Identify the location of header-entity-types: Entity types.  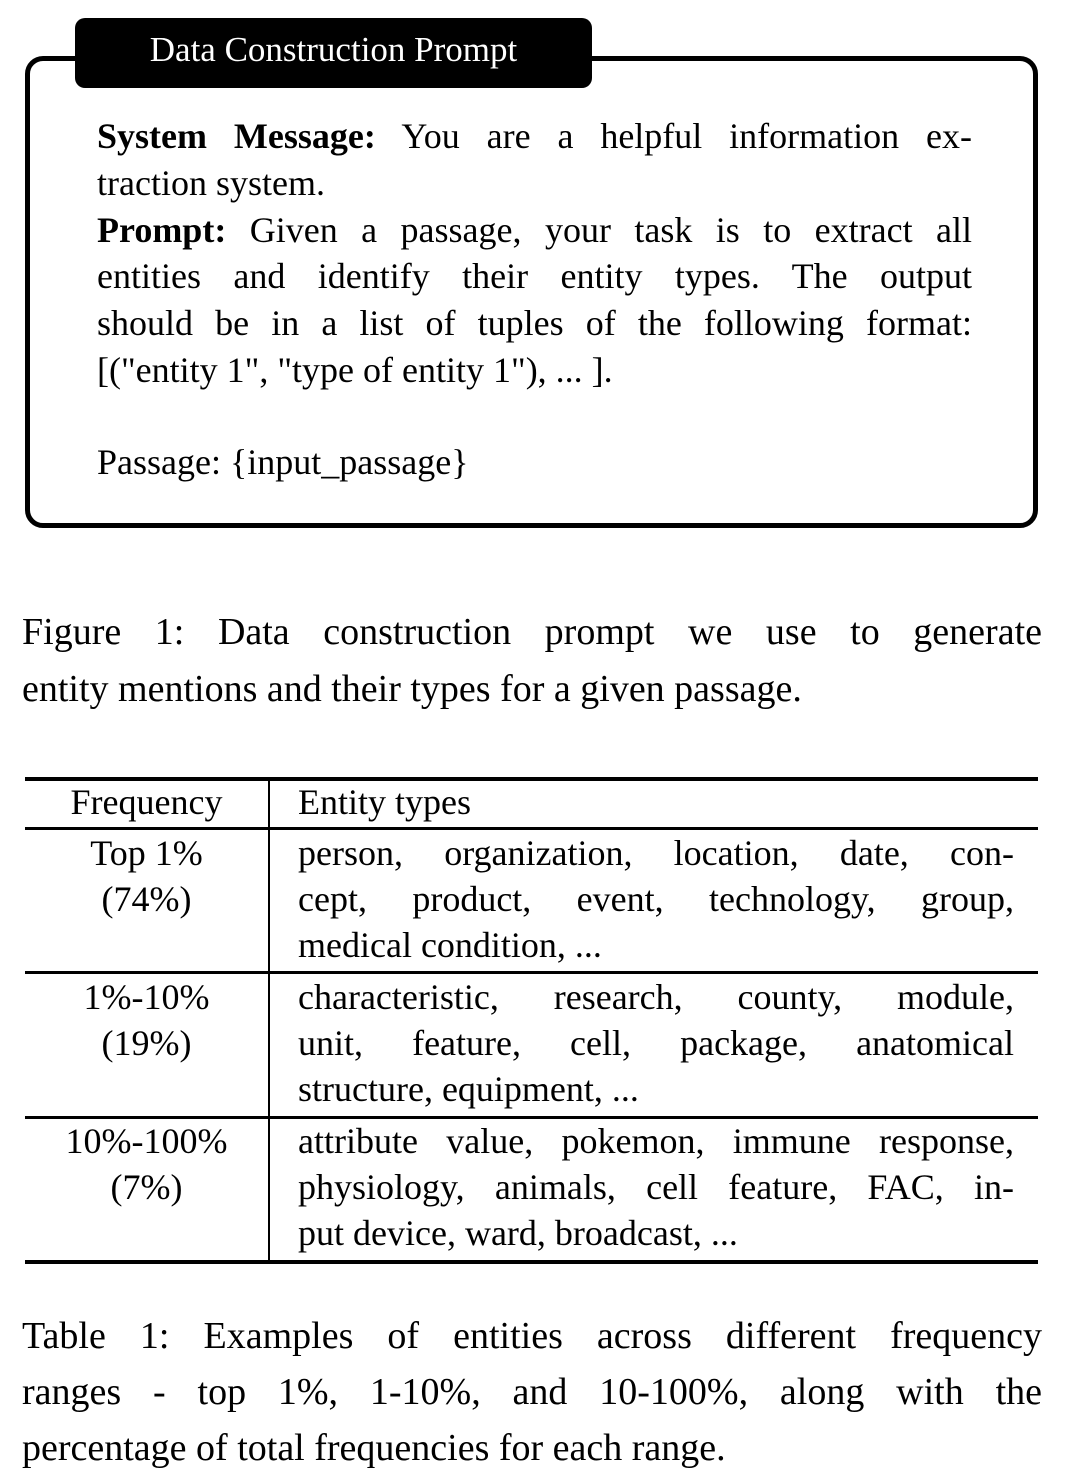
(384, 802).